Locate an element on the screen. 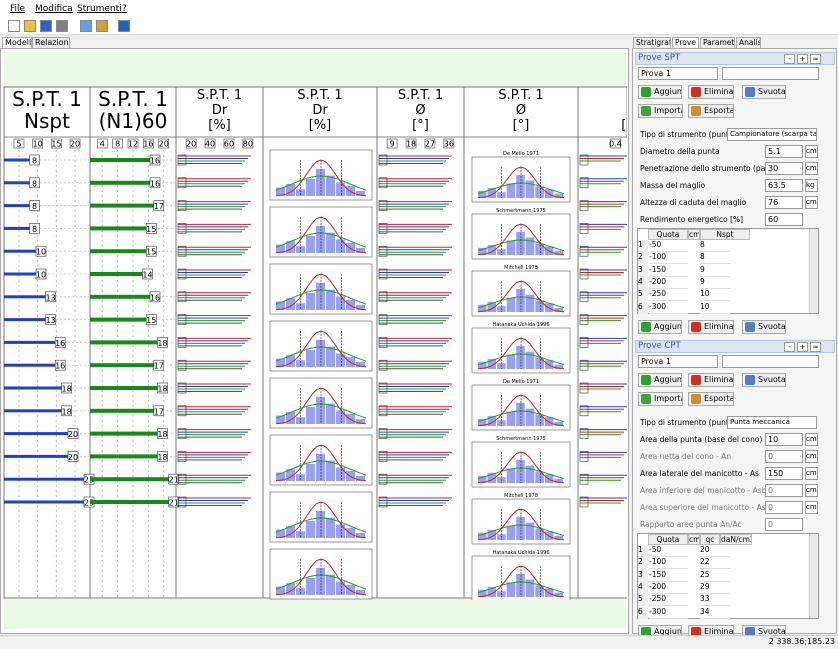 The image size is (838, 649). select: Punta meccanica is located at coordinates (772, 422).